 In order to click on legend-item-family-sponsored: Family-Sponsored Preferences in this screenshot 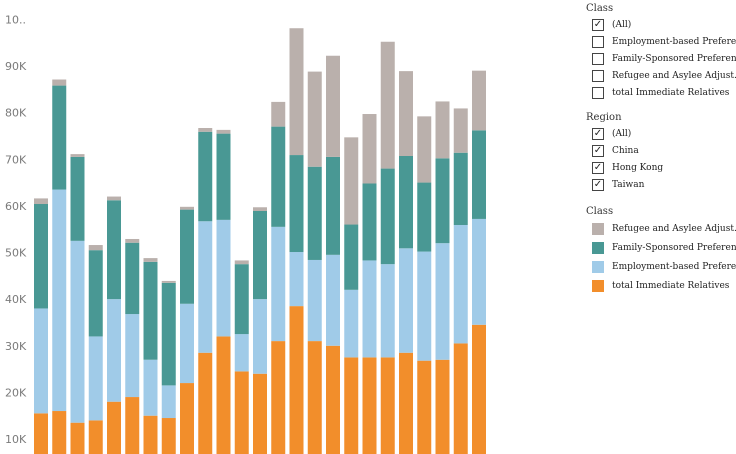, I will do `click(661, 247)`.